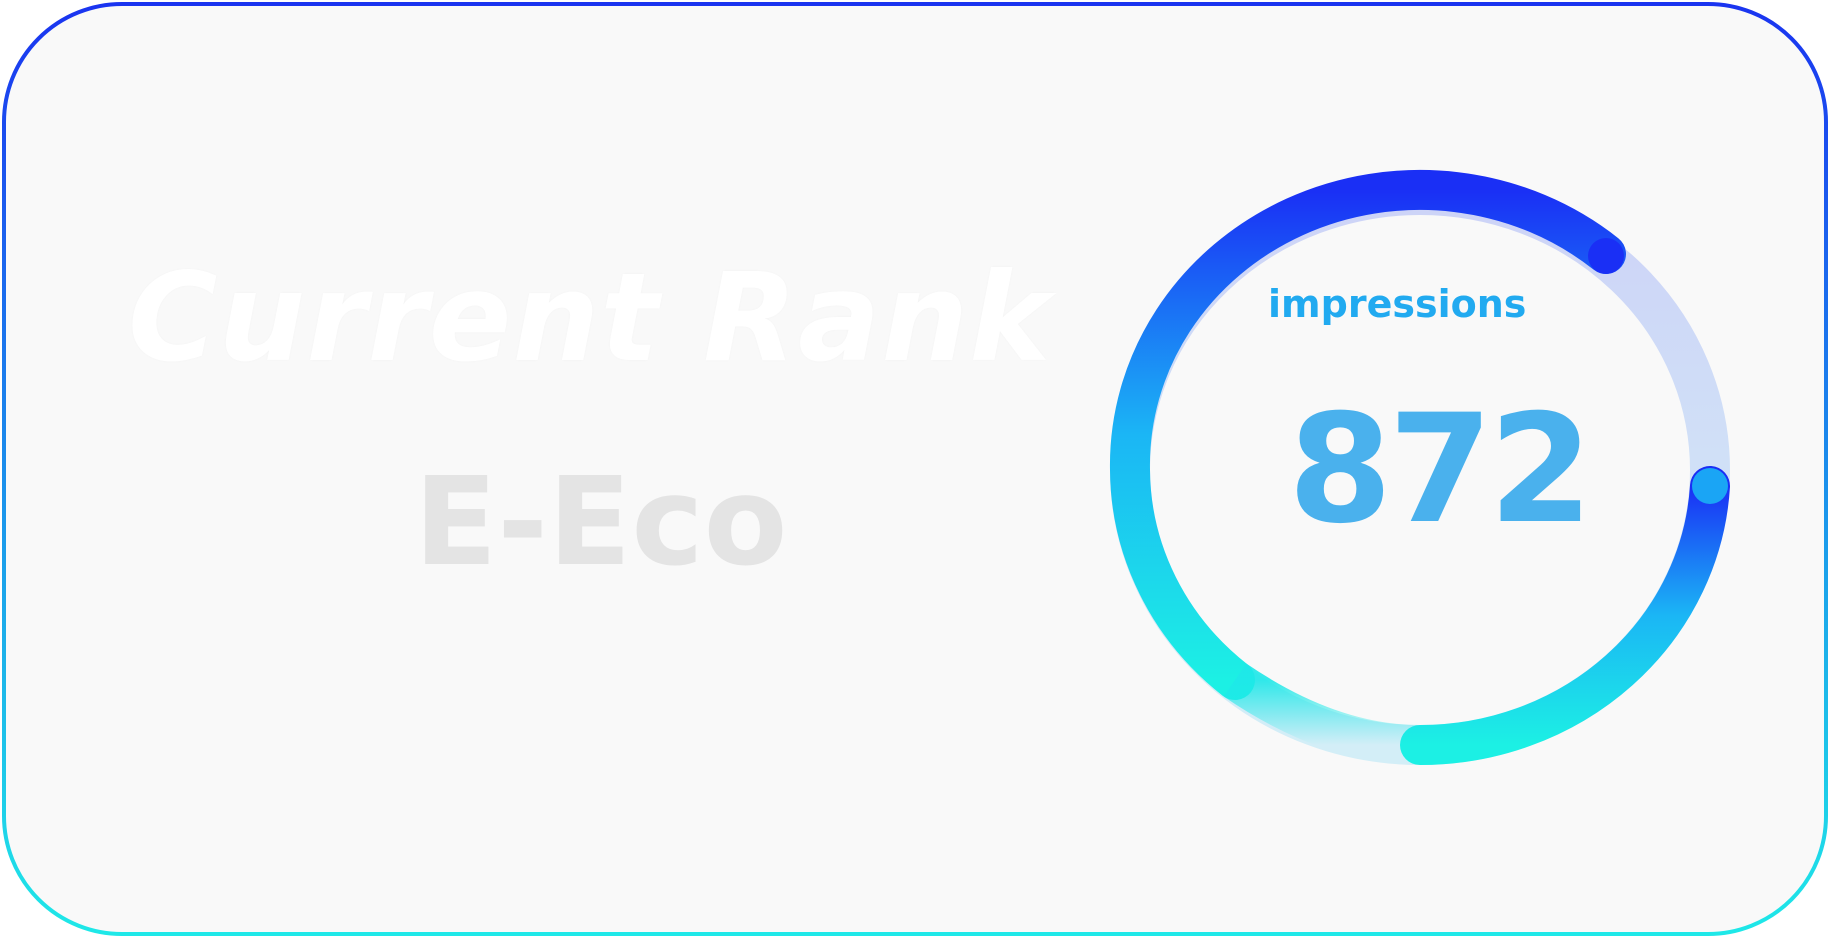  What do you see at coordinates (1606, 256) in the screenshot?
I see `gauge-end-cap-top` at bounding box center [1606, 256].